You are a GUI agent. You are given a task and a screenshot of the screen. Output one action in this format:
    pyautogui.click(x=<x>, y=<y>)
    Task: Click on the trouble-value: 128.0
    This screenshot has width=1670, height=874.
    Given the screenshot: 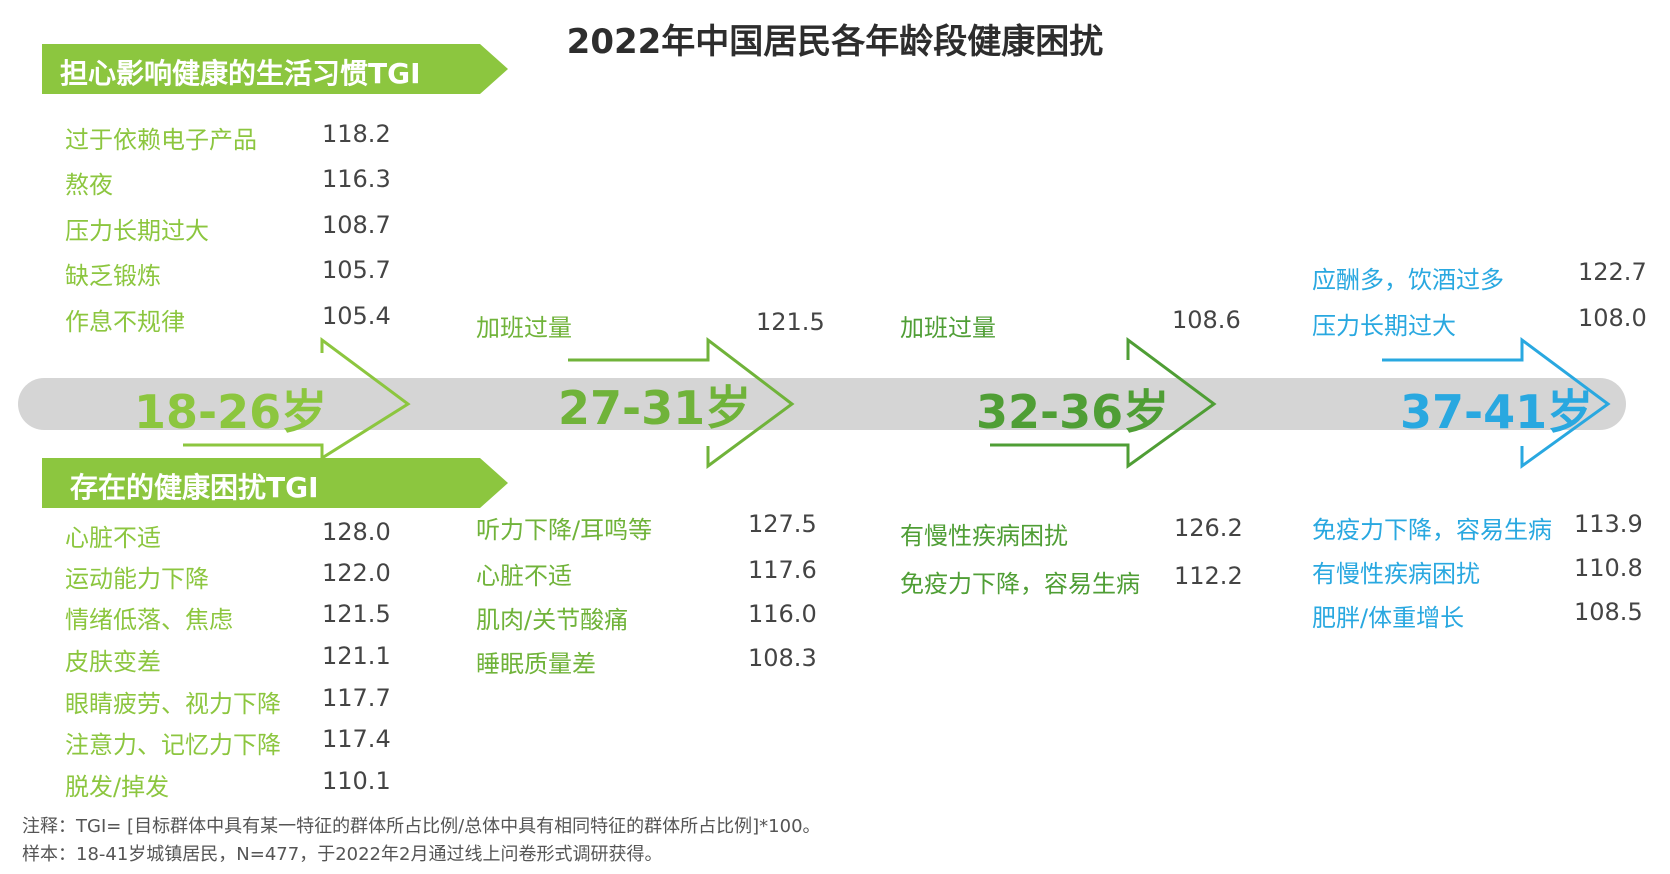 What is the action you would take?
    pyautogui.click(x=356, y=532)
    